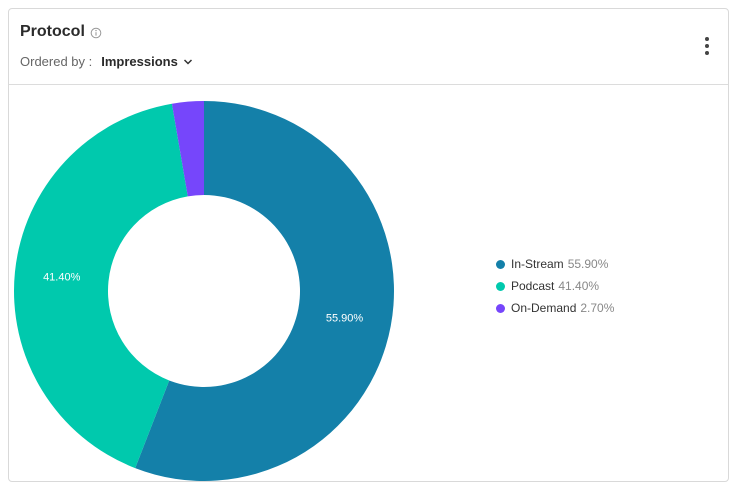 Image resolution: width=738 pixels, height=492 pixels. I want to click on ordered-by-value: Impressions, so click(139, 61).